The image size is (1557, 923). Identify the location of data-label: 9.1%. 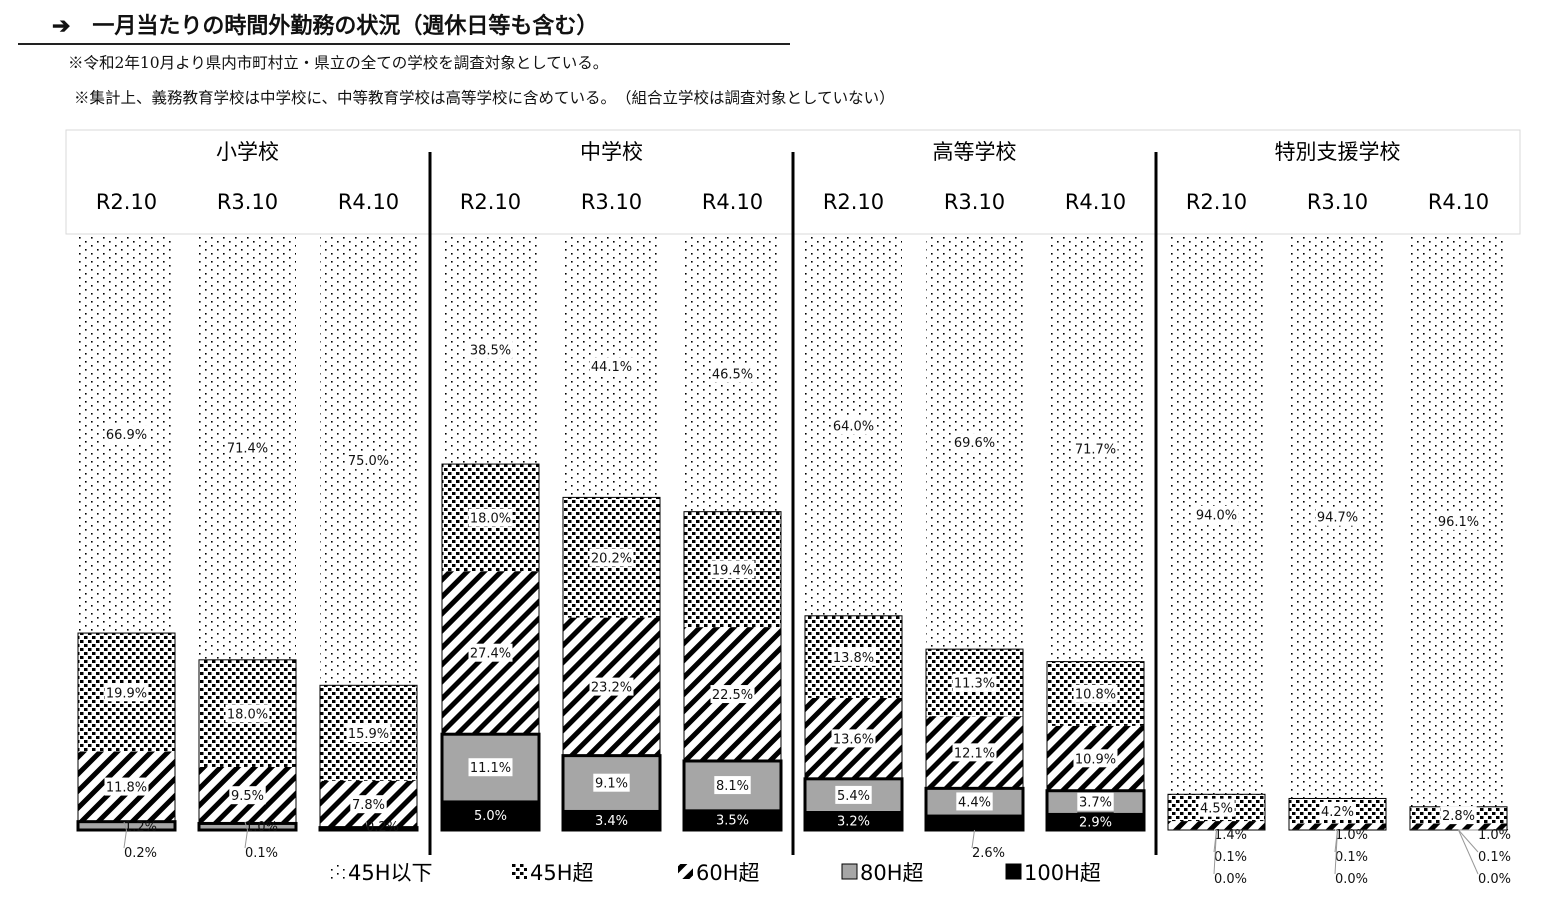
(611, 784).